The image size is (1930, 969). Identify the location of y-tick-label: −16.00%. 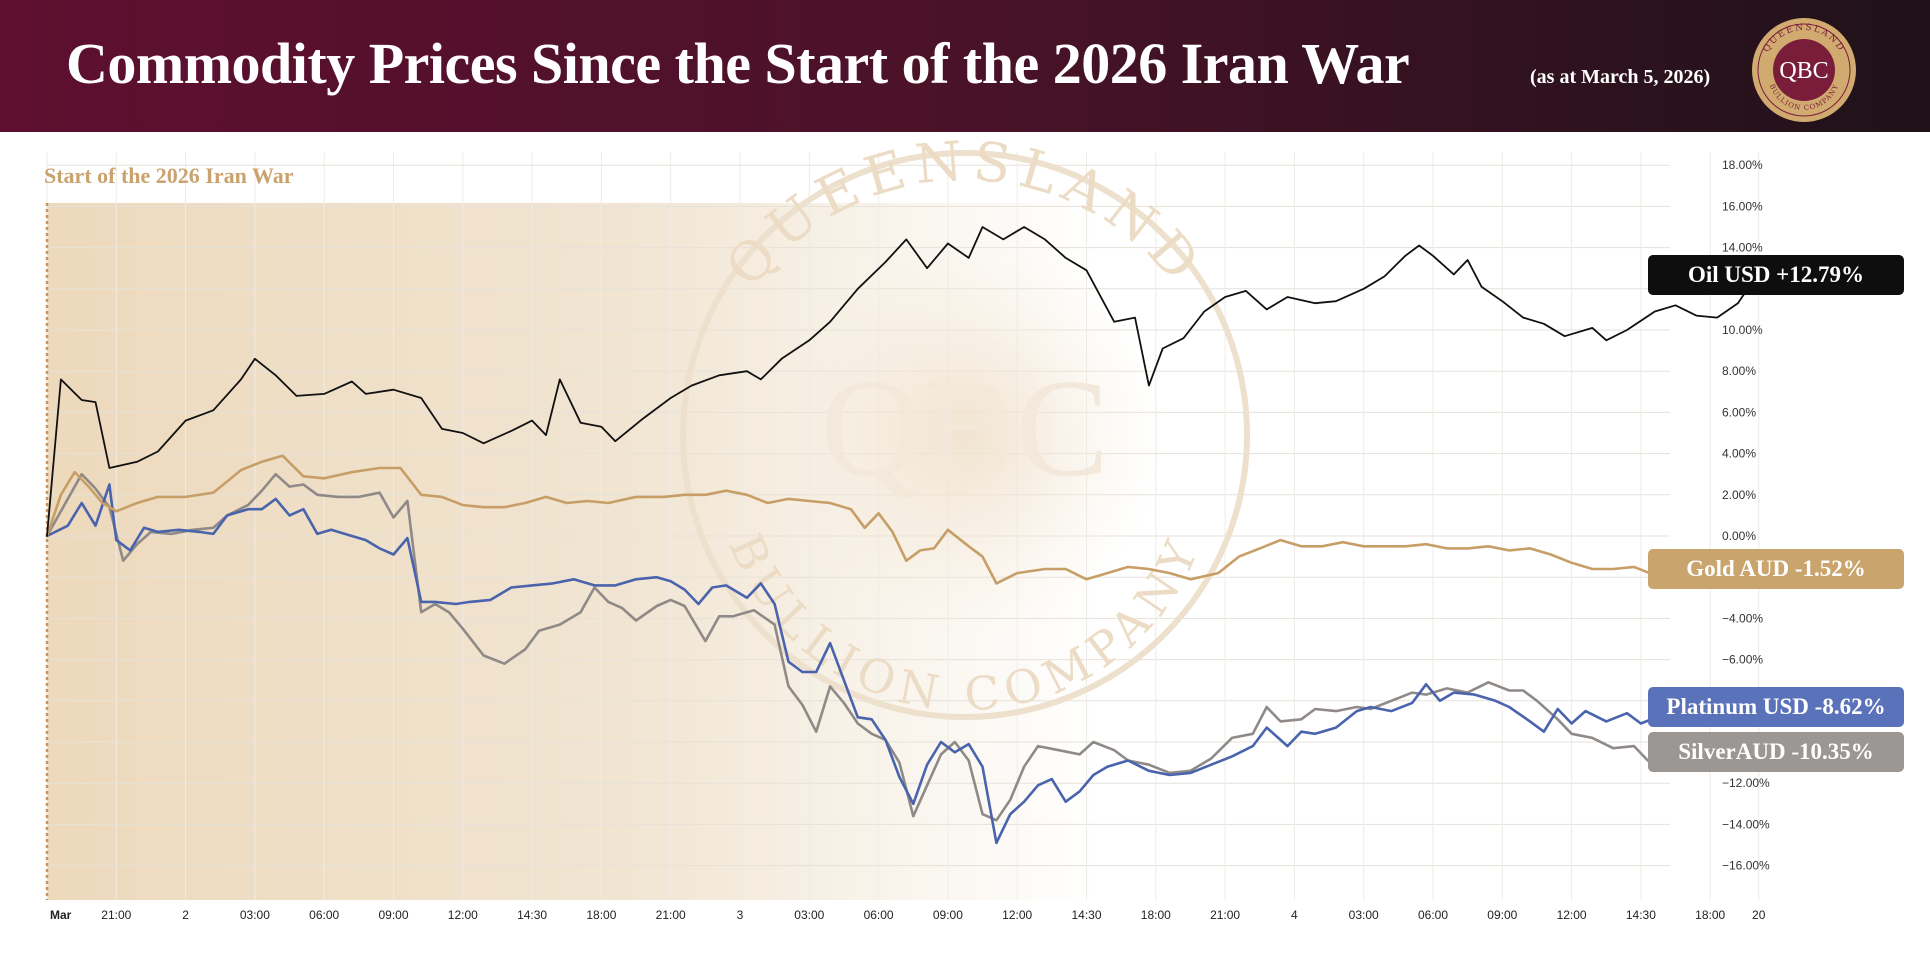
(1746, 866).